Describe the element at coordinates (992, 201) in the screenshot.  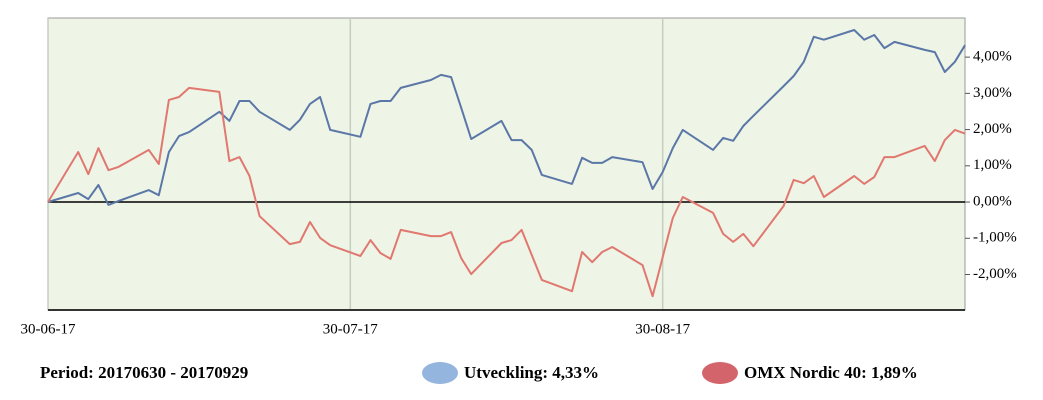
I see `y-tick-label: 0,00%` at that location.